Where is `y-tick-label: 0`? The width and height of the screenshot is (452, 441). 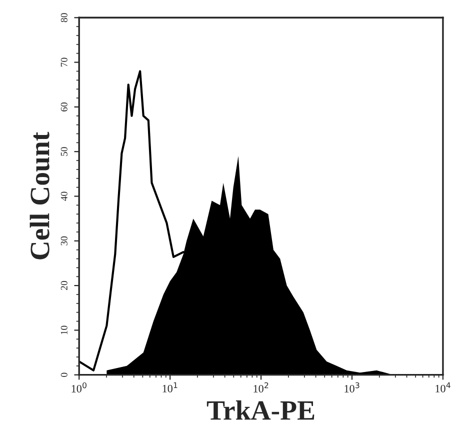 y-tick-label: 0 is located at coordinates (64, 374).